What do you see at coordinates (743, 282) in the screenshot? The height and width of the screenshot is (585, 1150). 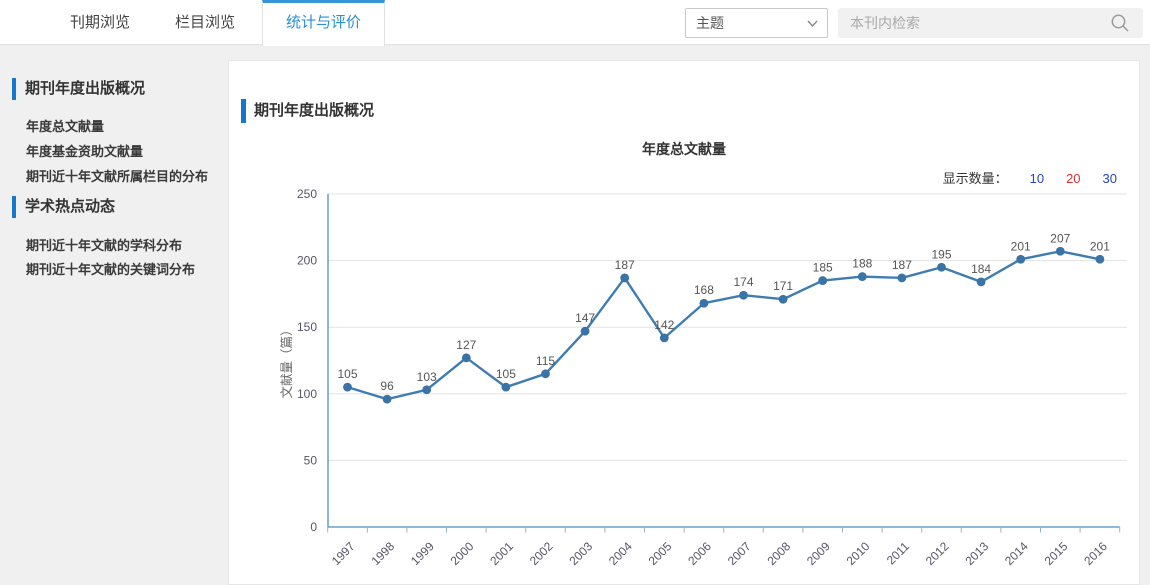 I see `chart-data-label: 174` at bounding box center [743, 282].